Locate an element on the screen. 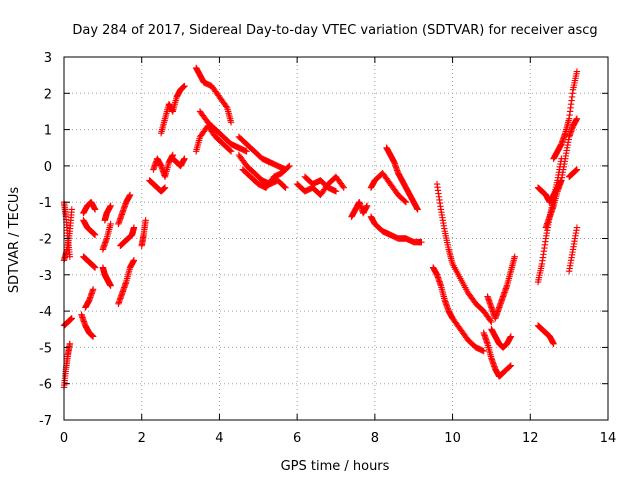  x-tick-label: 6 is located at coordinates (297, 438).